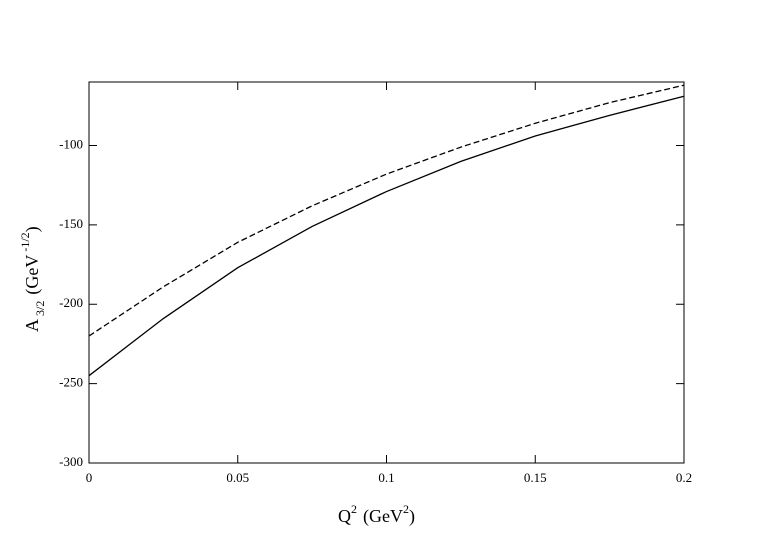 This screenshot has width=770, height=545. I want to click on x-label-sup: 2, so click(354, 509).